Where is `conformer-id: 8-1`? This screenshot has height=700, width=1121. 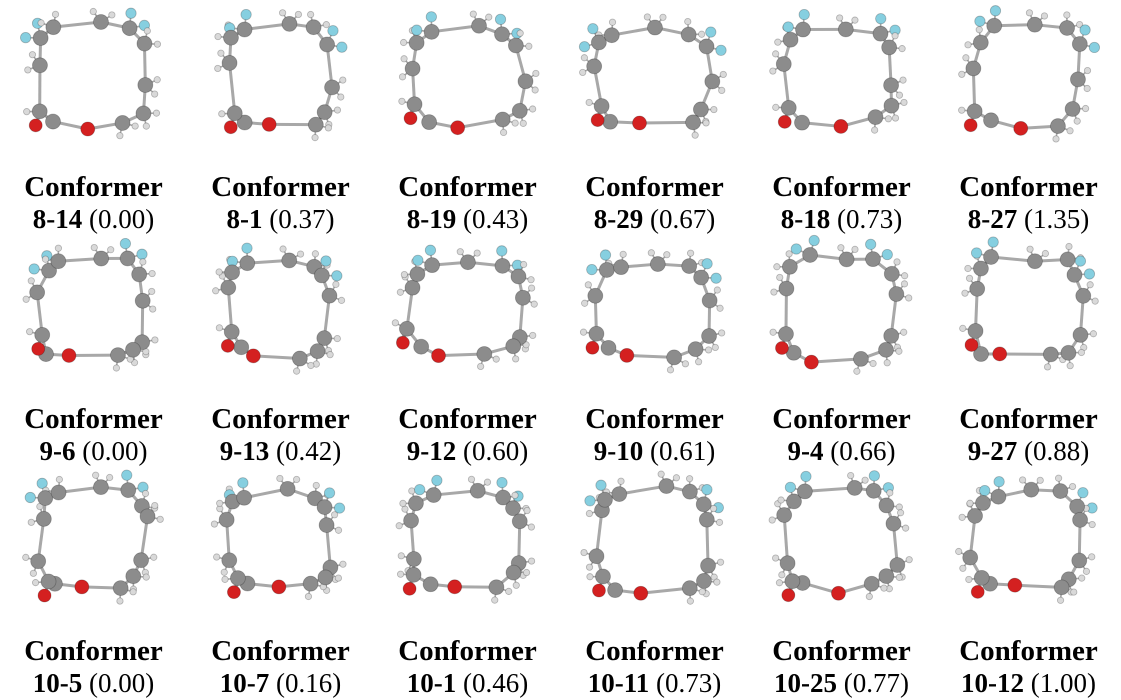 conformer-id: 8-1 is located at coordinates (245, 219).